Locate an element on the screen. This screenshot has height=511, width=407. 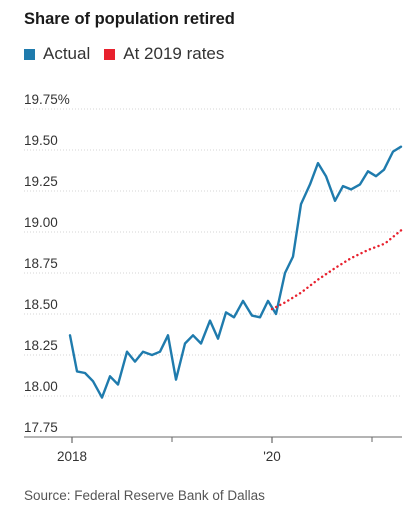
y-tick-label: 19.00 is located at coordinates (41, 222).